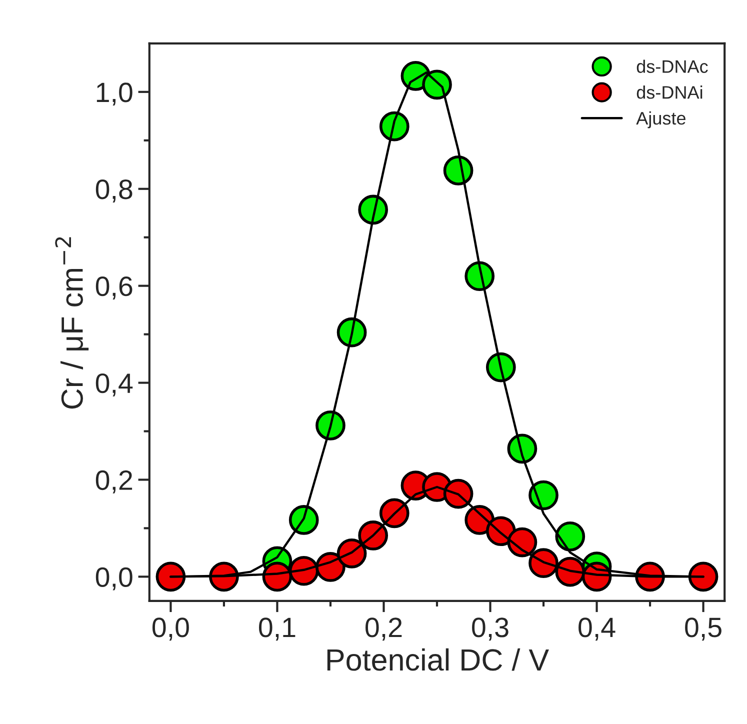 This screenshot has height=724, width=747. What do you see at coordinates (114, 191) in the screenshot?
I see `y-tick-label: 0,8` at bounding box center [114, 191].